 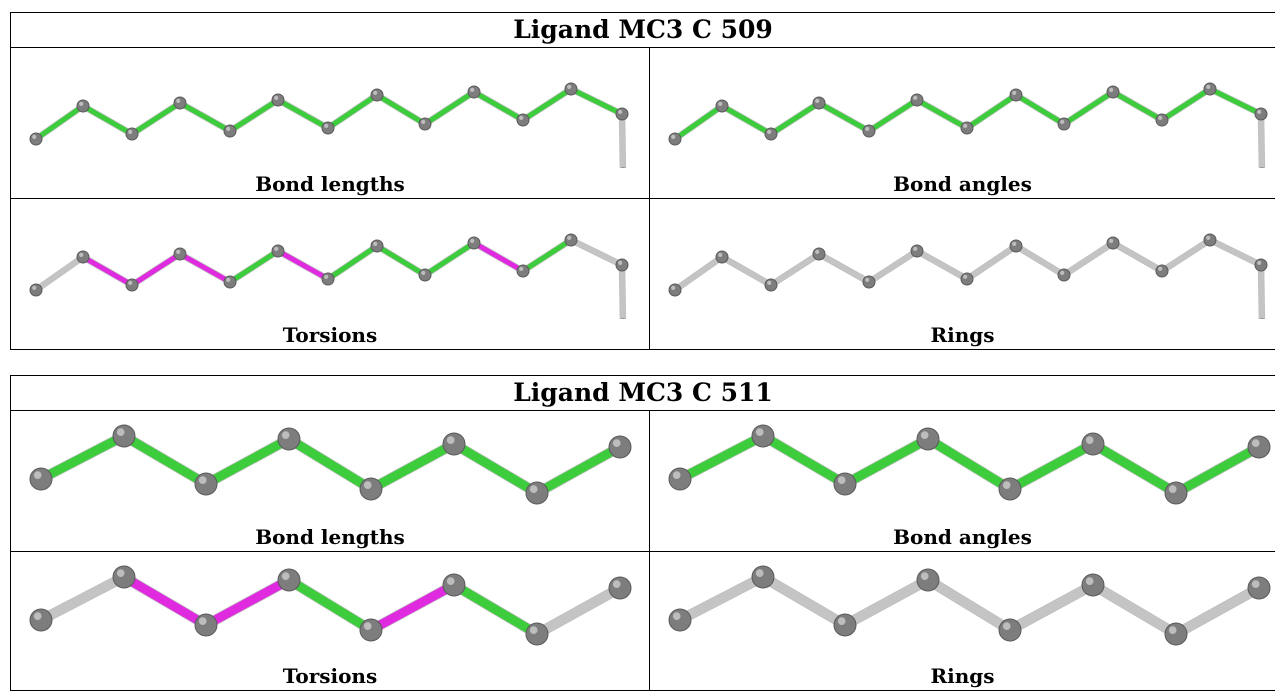 What do you see at coordinates (962, 184) in the screenshot?
I see `panel-label: Bond angles` at bounding box center [962, 184].